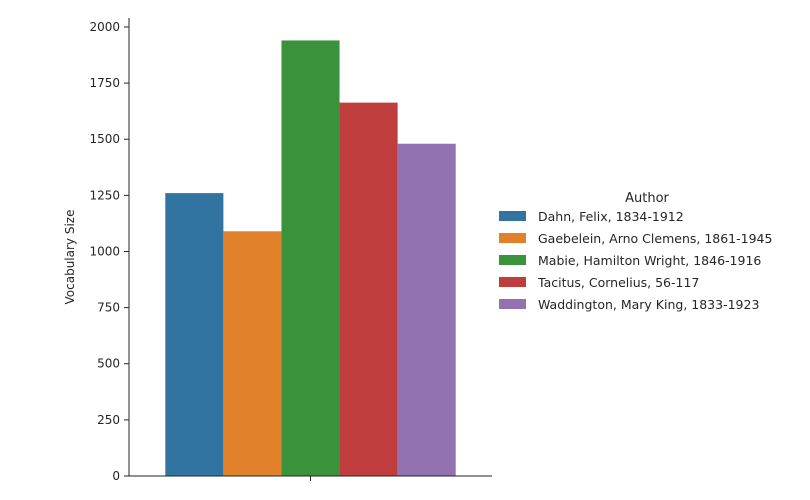  Describe the element at coordinates (108, 420) in the screenshot. I see `y-tick-label: 250` at that location.